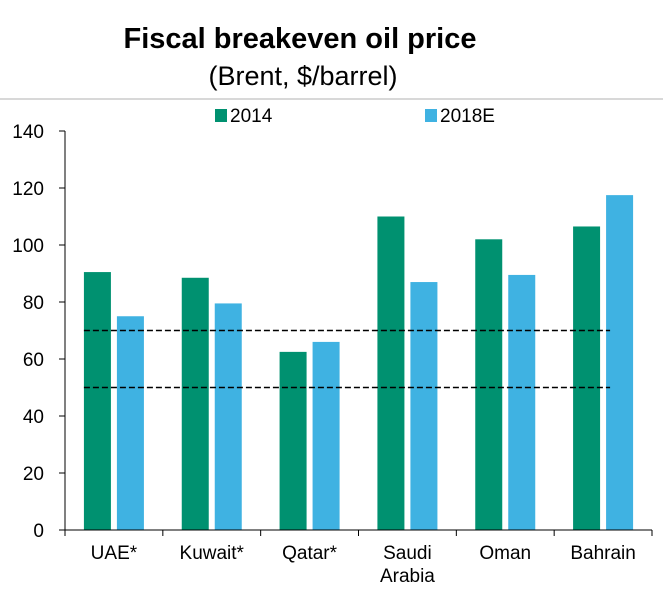 This screenshot has width=663, height=614. What do you see at coordinates (39, 332) in the screenshot?
I see `y-axis: 0 20 40 60 80 100 120 140` at bounding box center [39, 332].